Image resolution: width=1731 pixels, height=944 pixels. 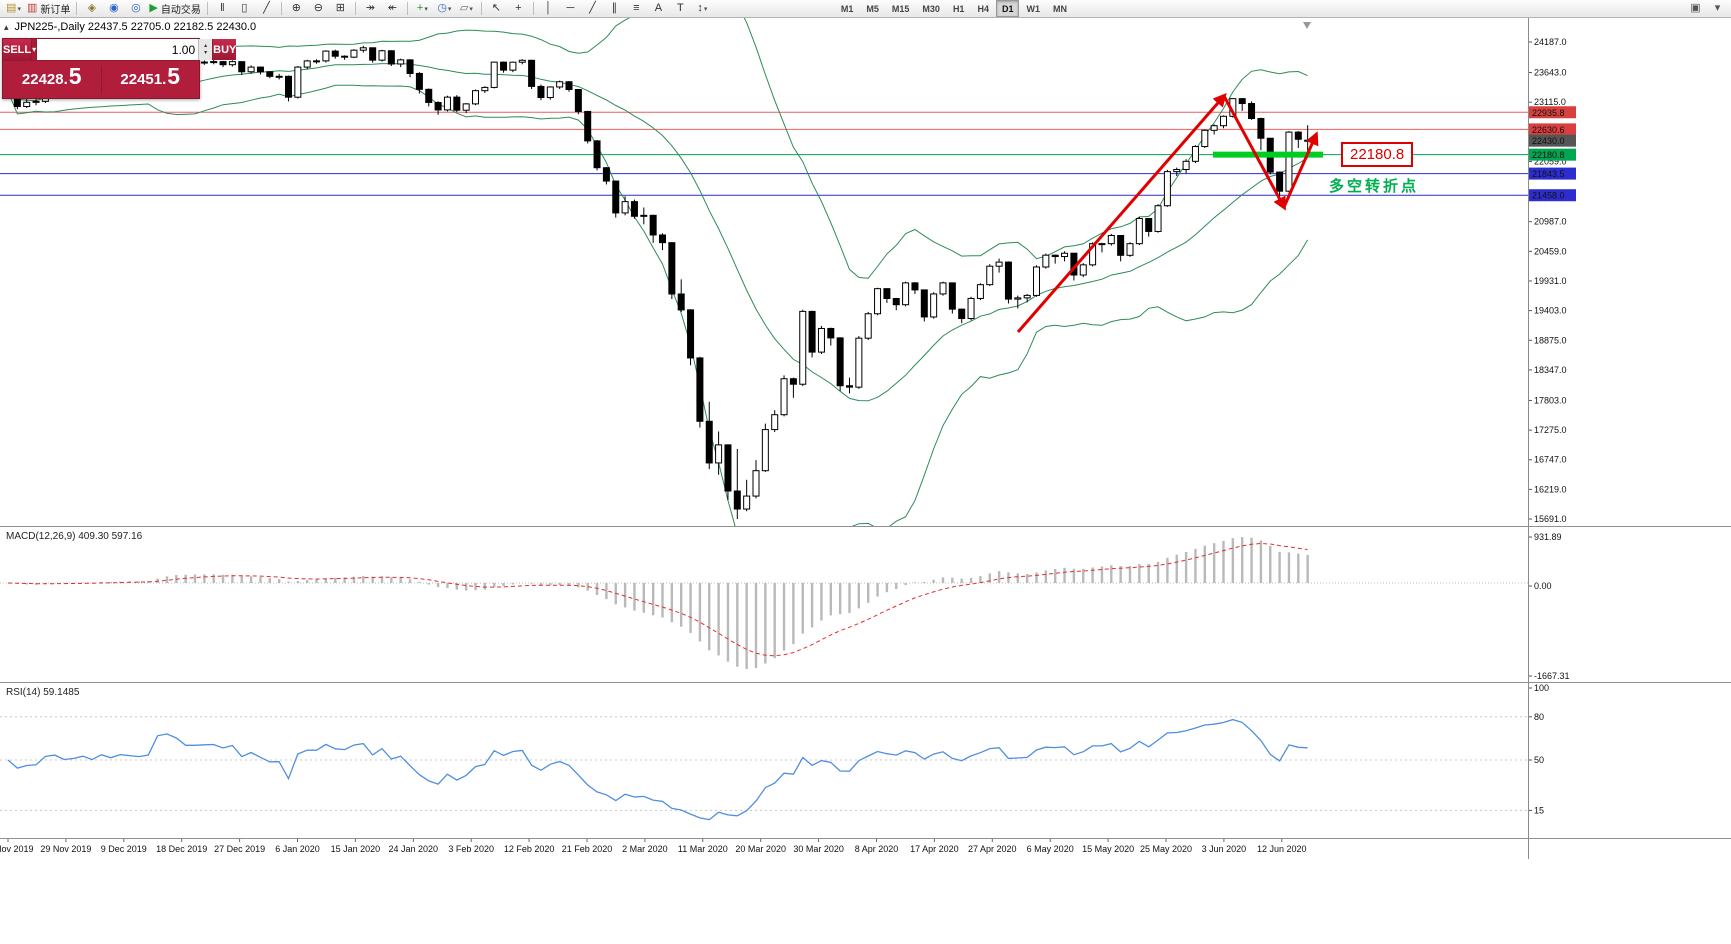 What do you see at coordinates (118, 49) in the screenshot?
I see `volume-input` at bounding box center [118, 49].